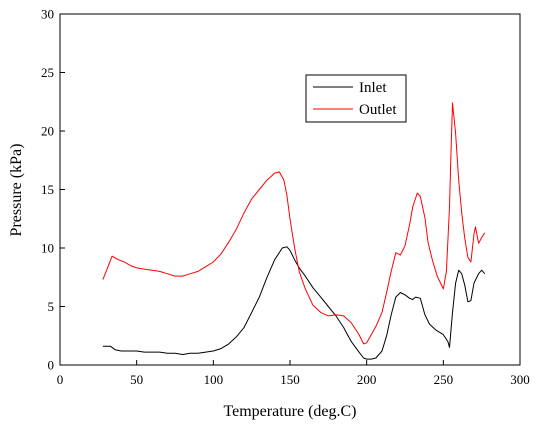 This screenshot has height=427, width=550. I want to click on y-tick-label: 25, so click(47, 72).